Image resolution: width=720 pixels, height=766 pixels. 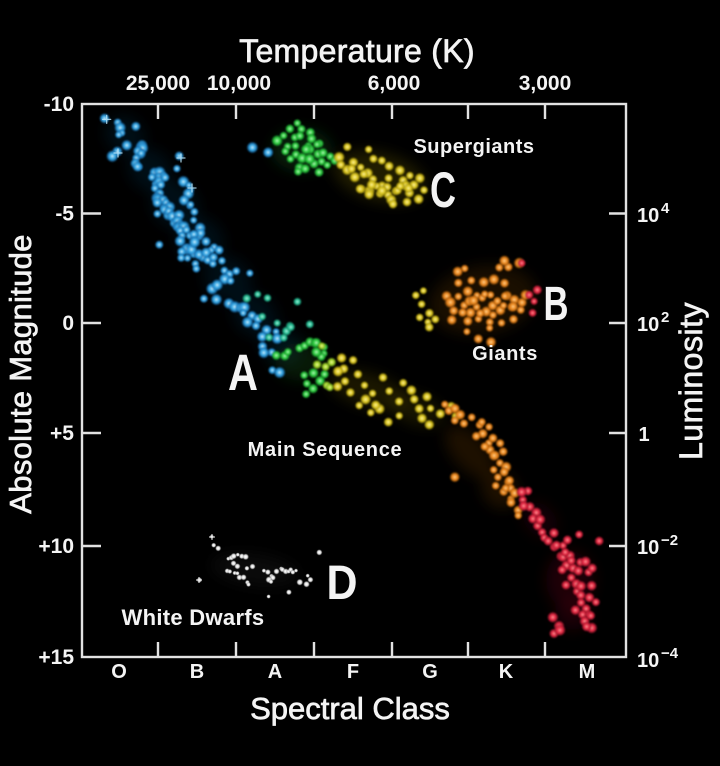 What do you see at coordinates (587, 672) in the screenshot?
I see `svg-text: M` at bounding box center [587, 672].